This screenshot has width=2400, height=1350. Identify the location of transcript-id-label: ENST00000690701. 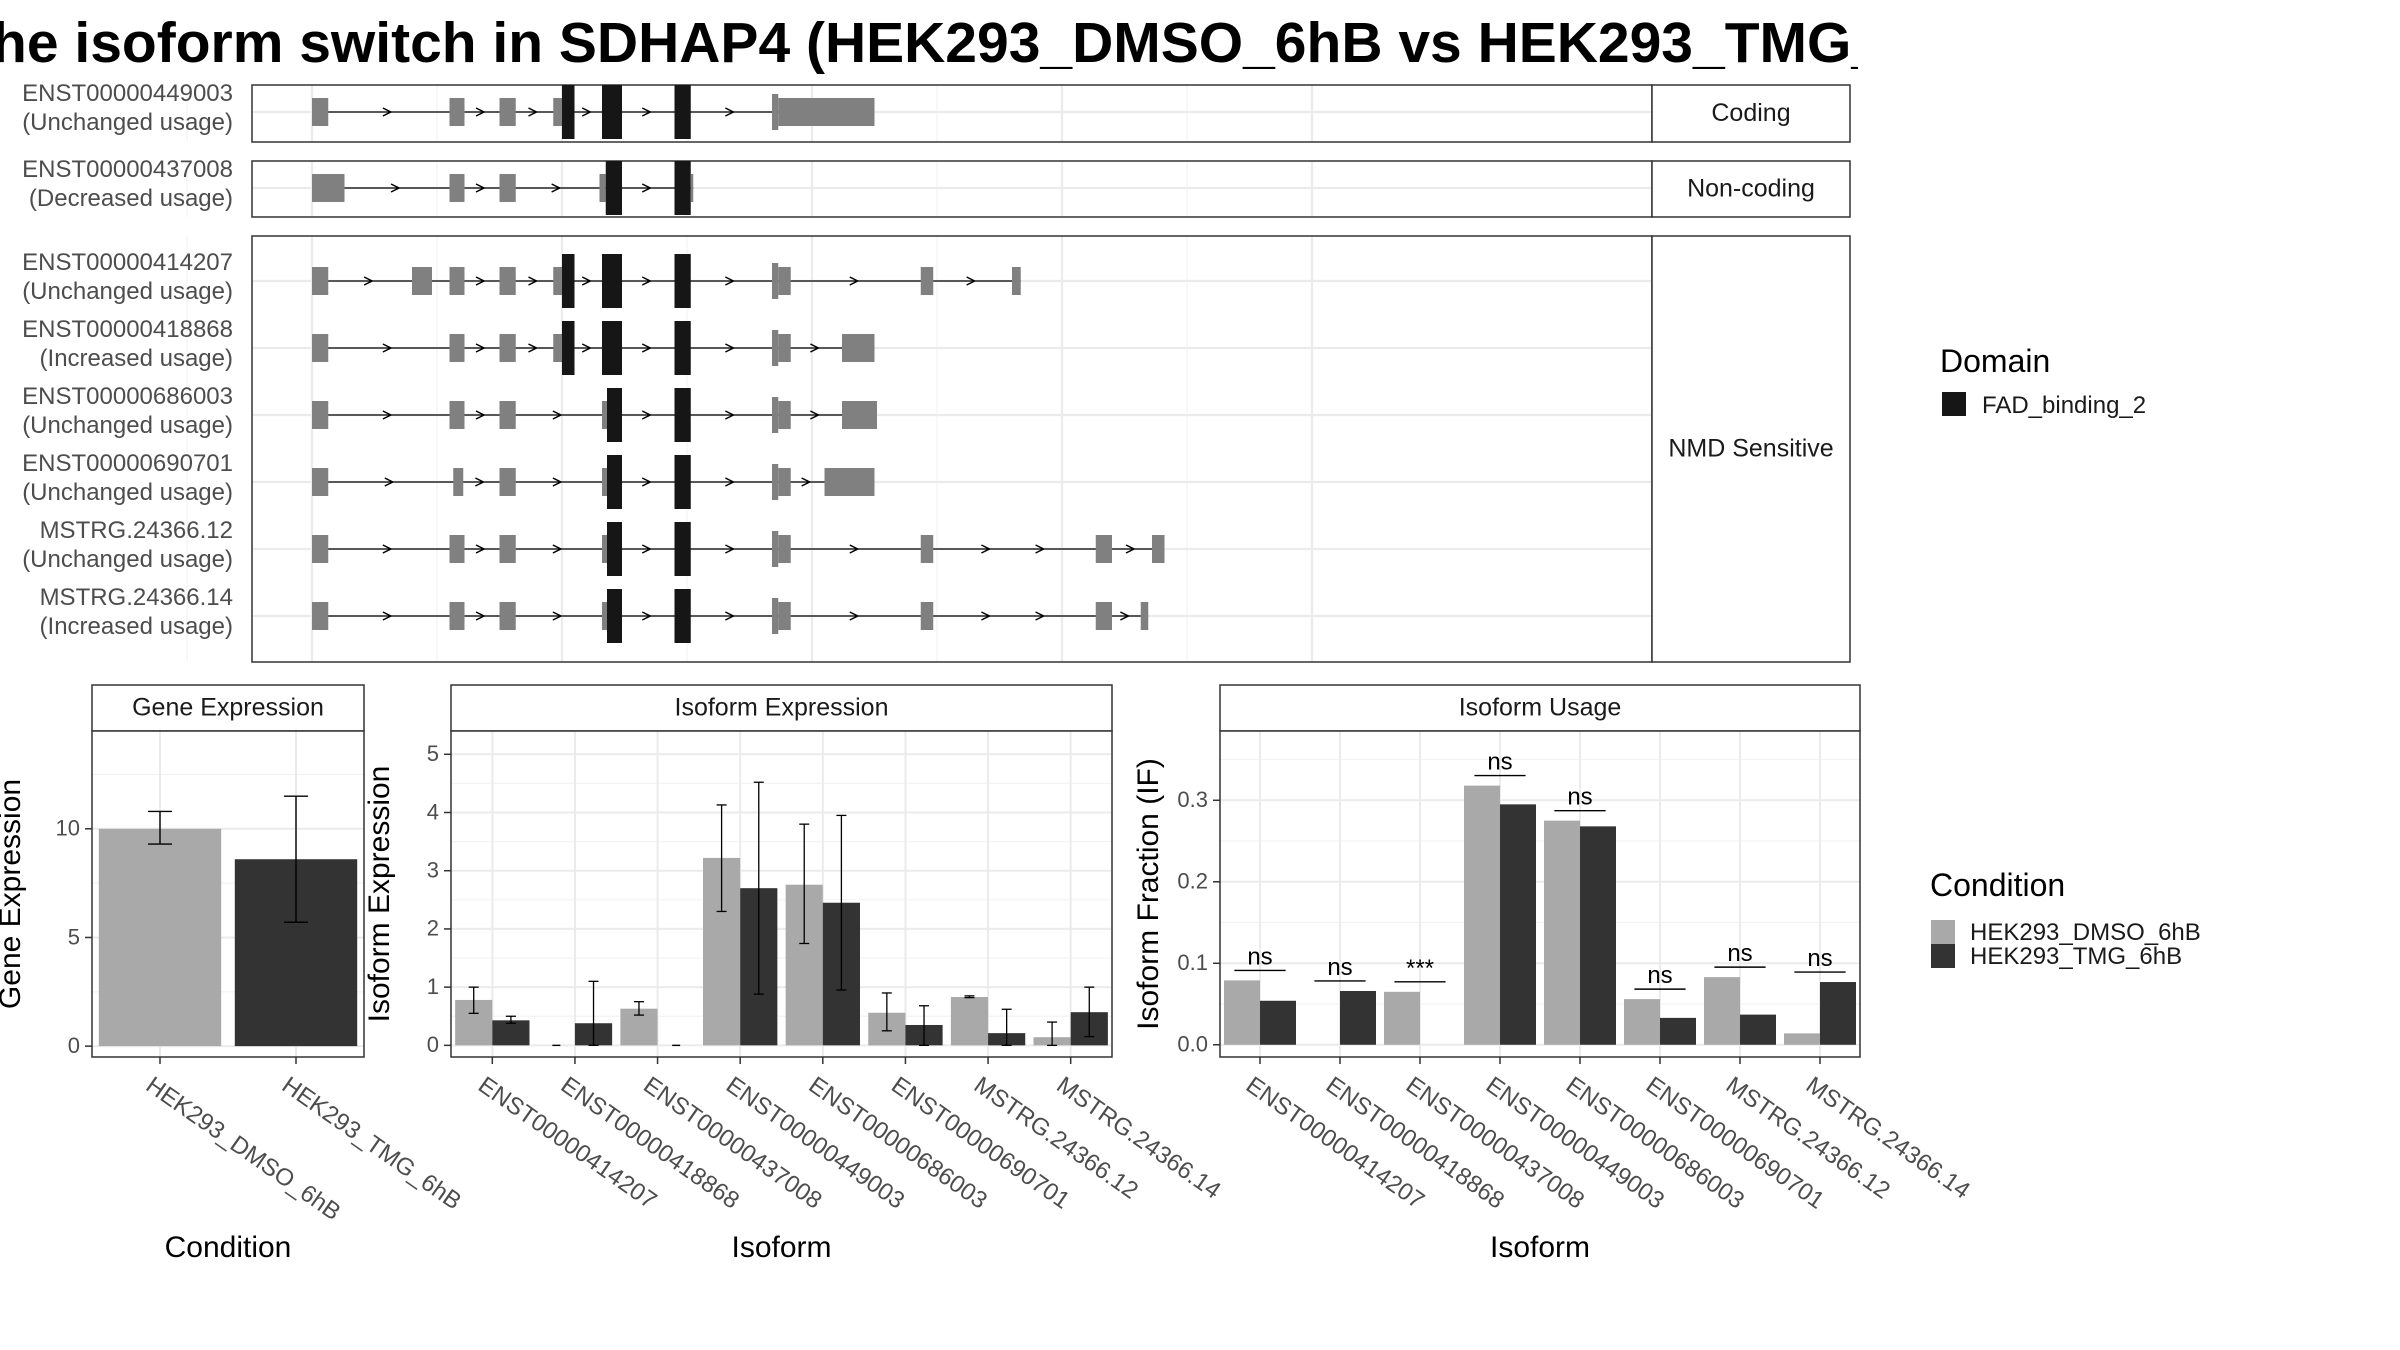
(127, 463).